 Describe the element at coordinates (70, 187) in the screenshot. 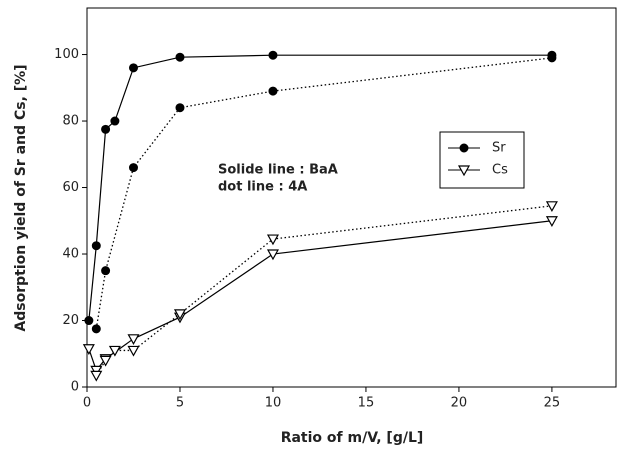

I see `y-tick-label: 60` at that location.